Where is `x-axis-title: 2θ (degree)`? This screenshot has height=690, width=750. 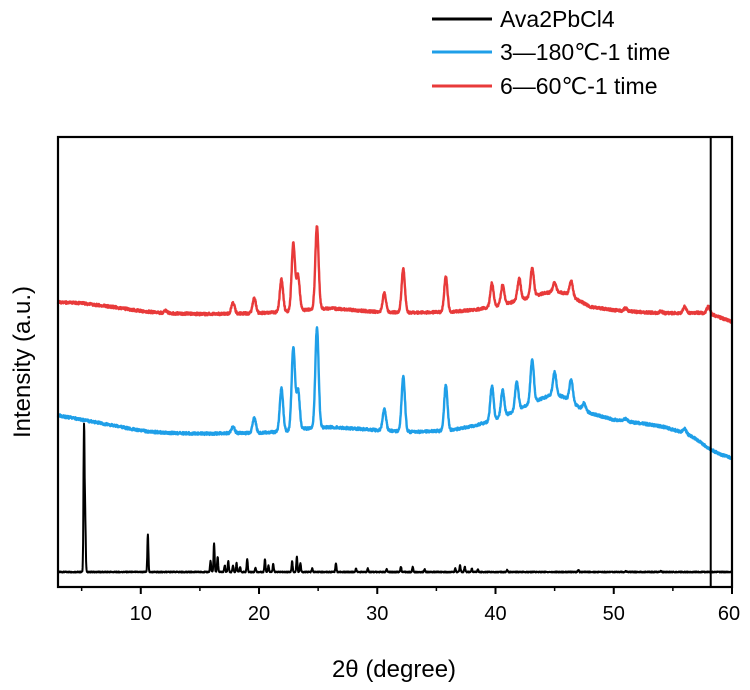
x-axis-title: 2θ (degree) is located at coordinates (394, 669).